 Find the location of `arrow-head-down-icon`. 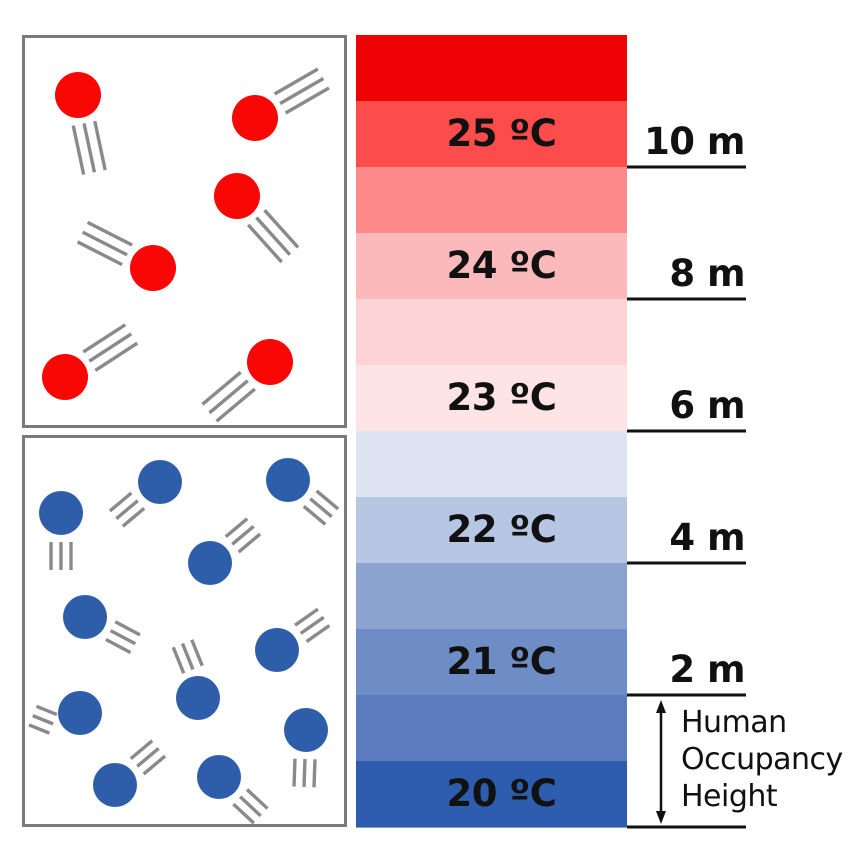

arrow-head-down-icon is located at coordinates (661, 817).